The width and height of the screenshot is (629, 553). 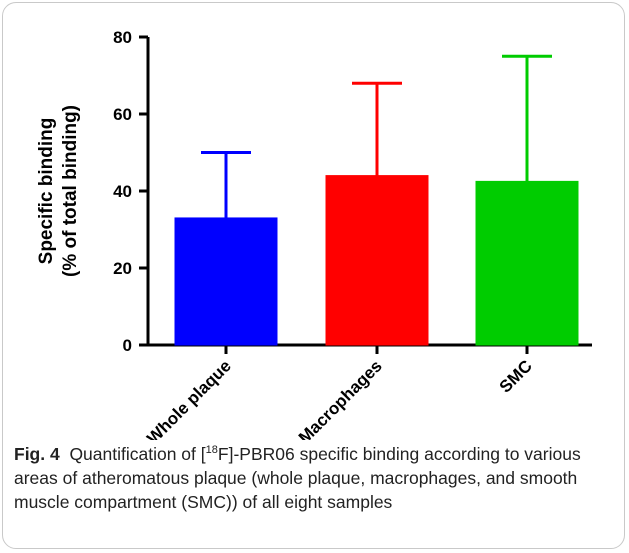 I want to click on bar-whole-plaque, so click(x=226, y=281).